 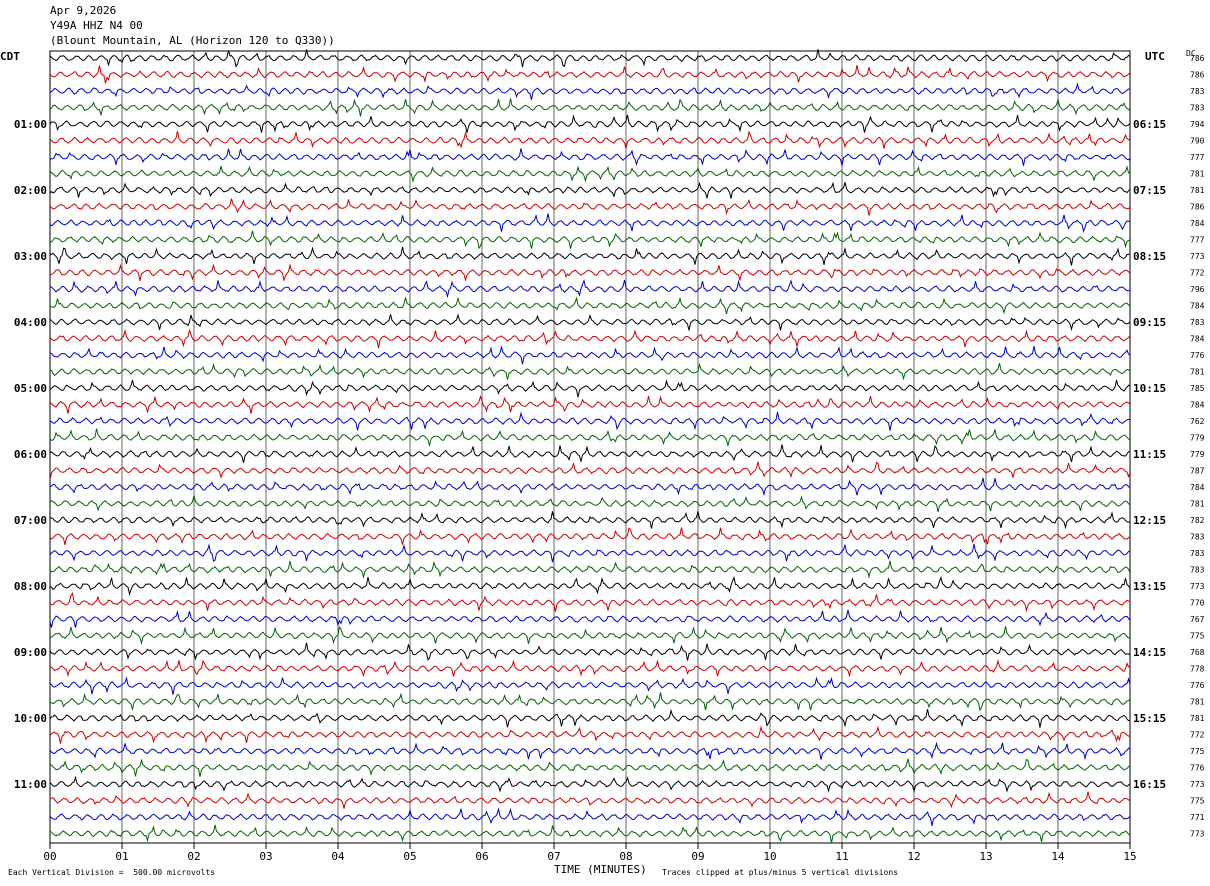 I want to click on dc-offset-label: 785, so click(x=1197, y=388).